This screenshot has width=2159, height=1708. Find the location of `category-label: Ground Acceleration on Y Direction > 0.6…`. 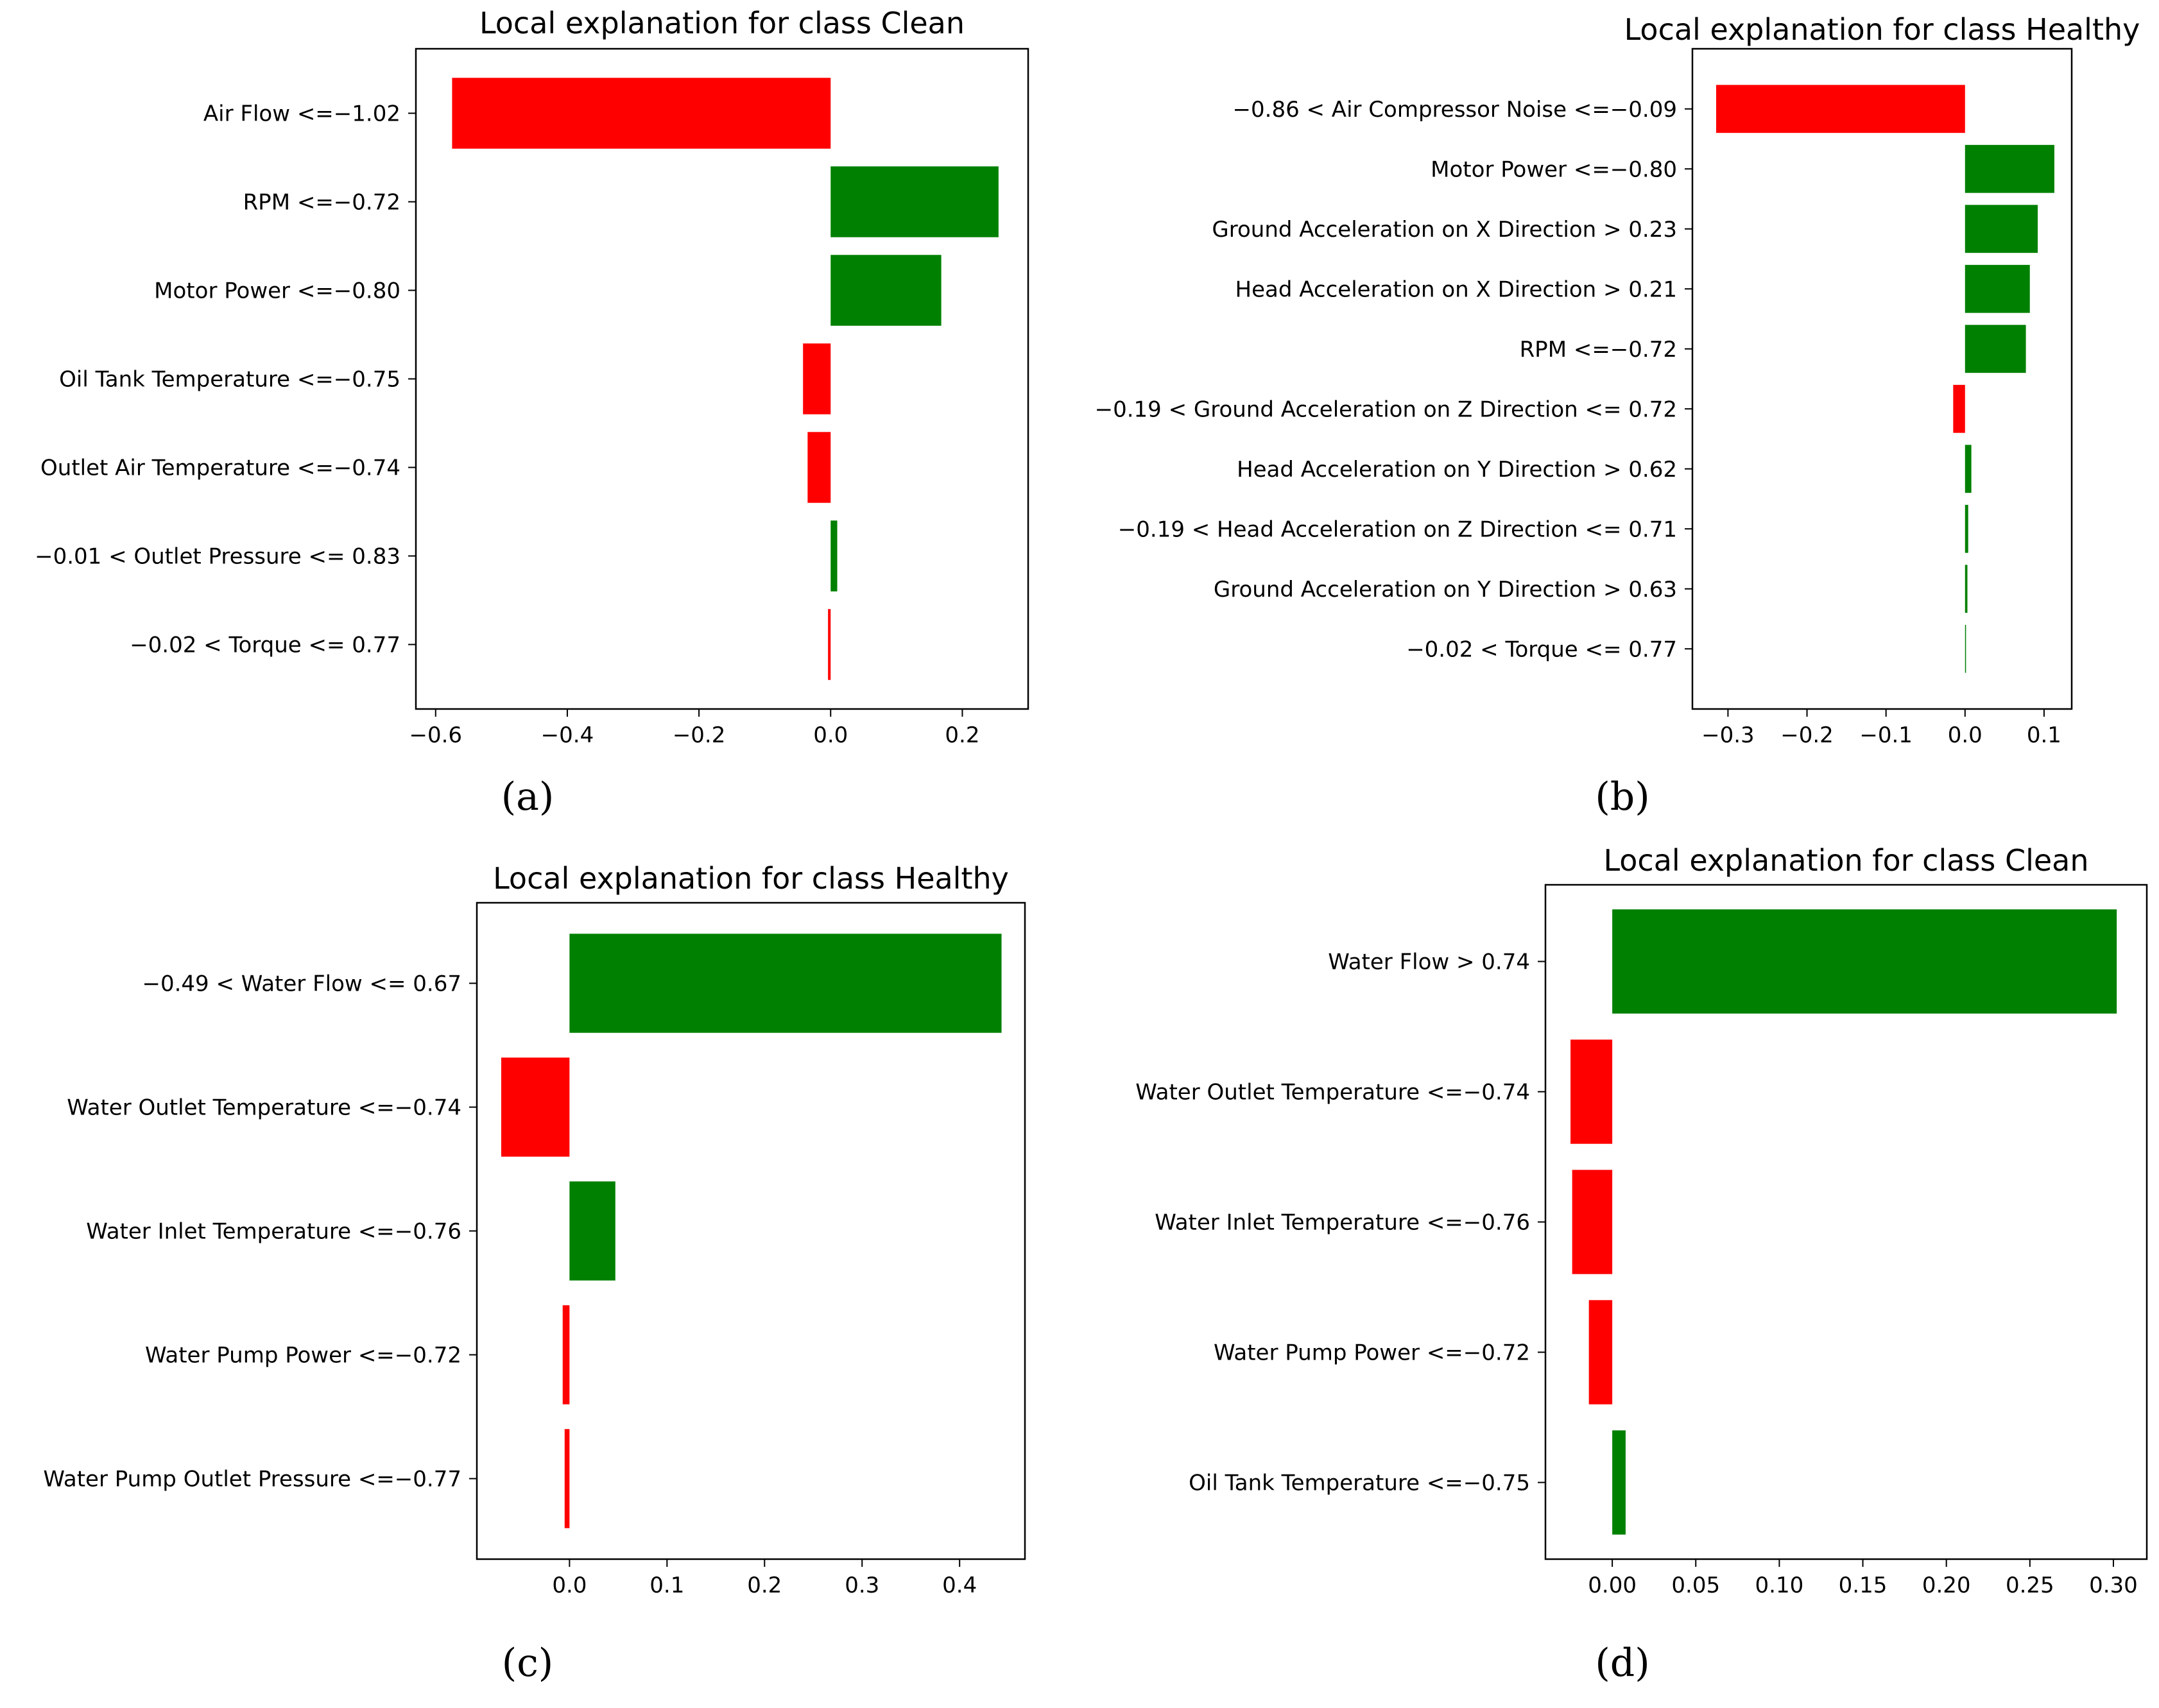

category-label: Ground Acceleration on Y Direction > 0.6… is located at coordinates (1445, 589).